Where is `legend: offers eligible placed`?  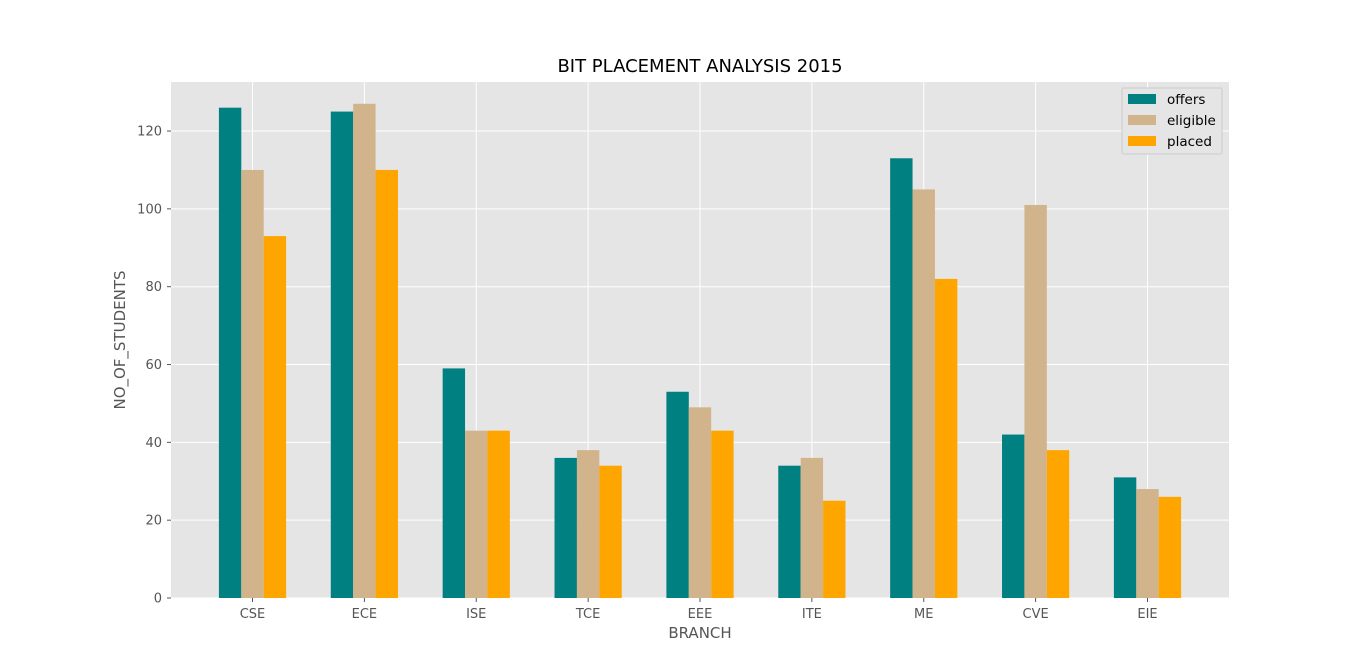 legend: offers eligible placed is located at coordinates (1172, 121).